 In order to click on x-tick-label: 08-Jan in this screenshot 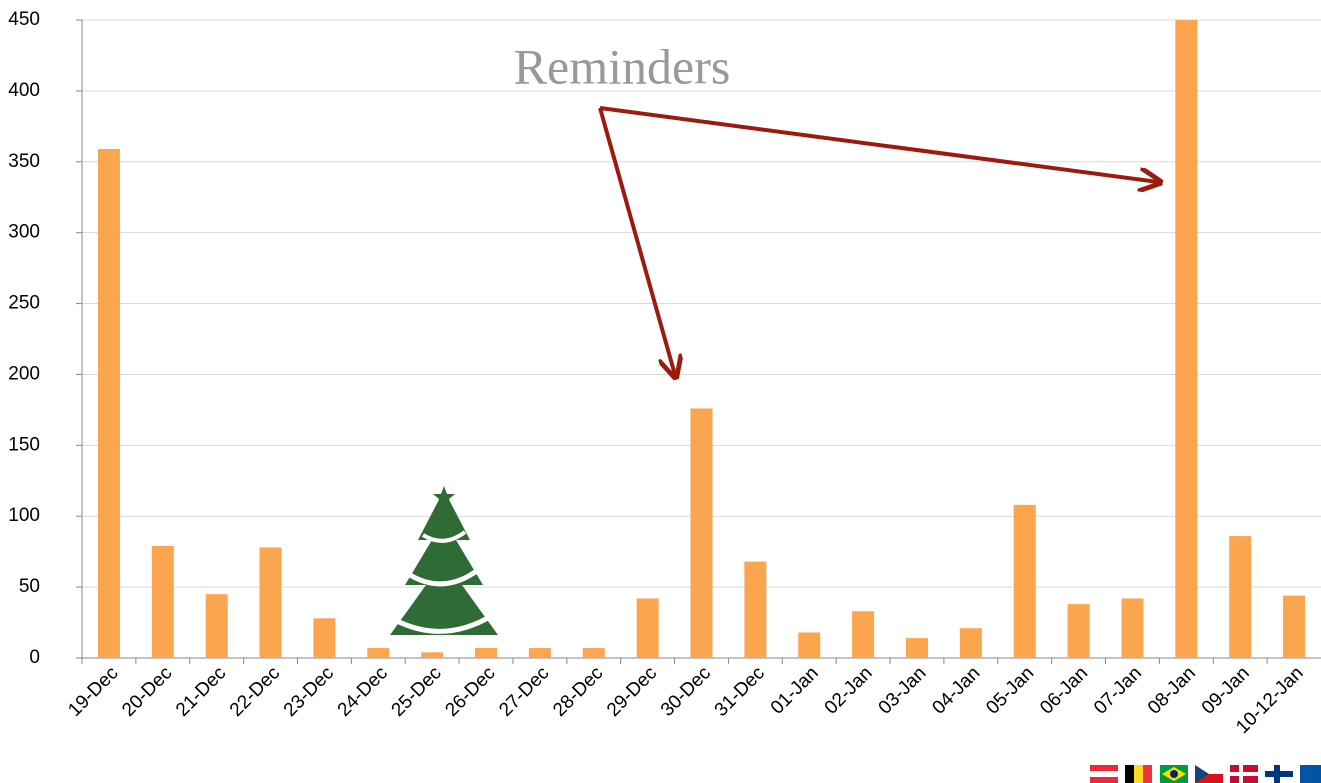, I will do `click(1172, 691)`.